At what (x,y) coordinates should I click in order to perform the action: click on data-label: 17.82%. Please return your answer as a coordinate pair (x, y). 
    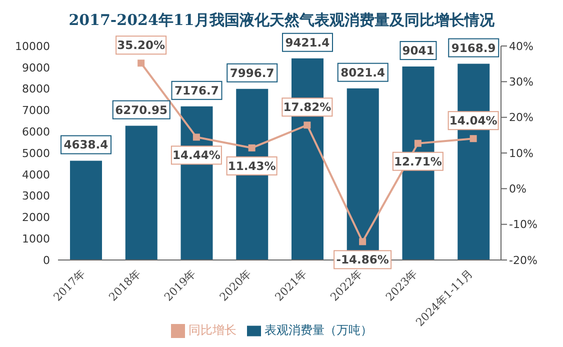
    Looking at the image, I should click on (307, 107).